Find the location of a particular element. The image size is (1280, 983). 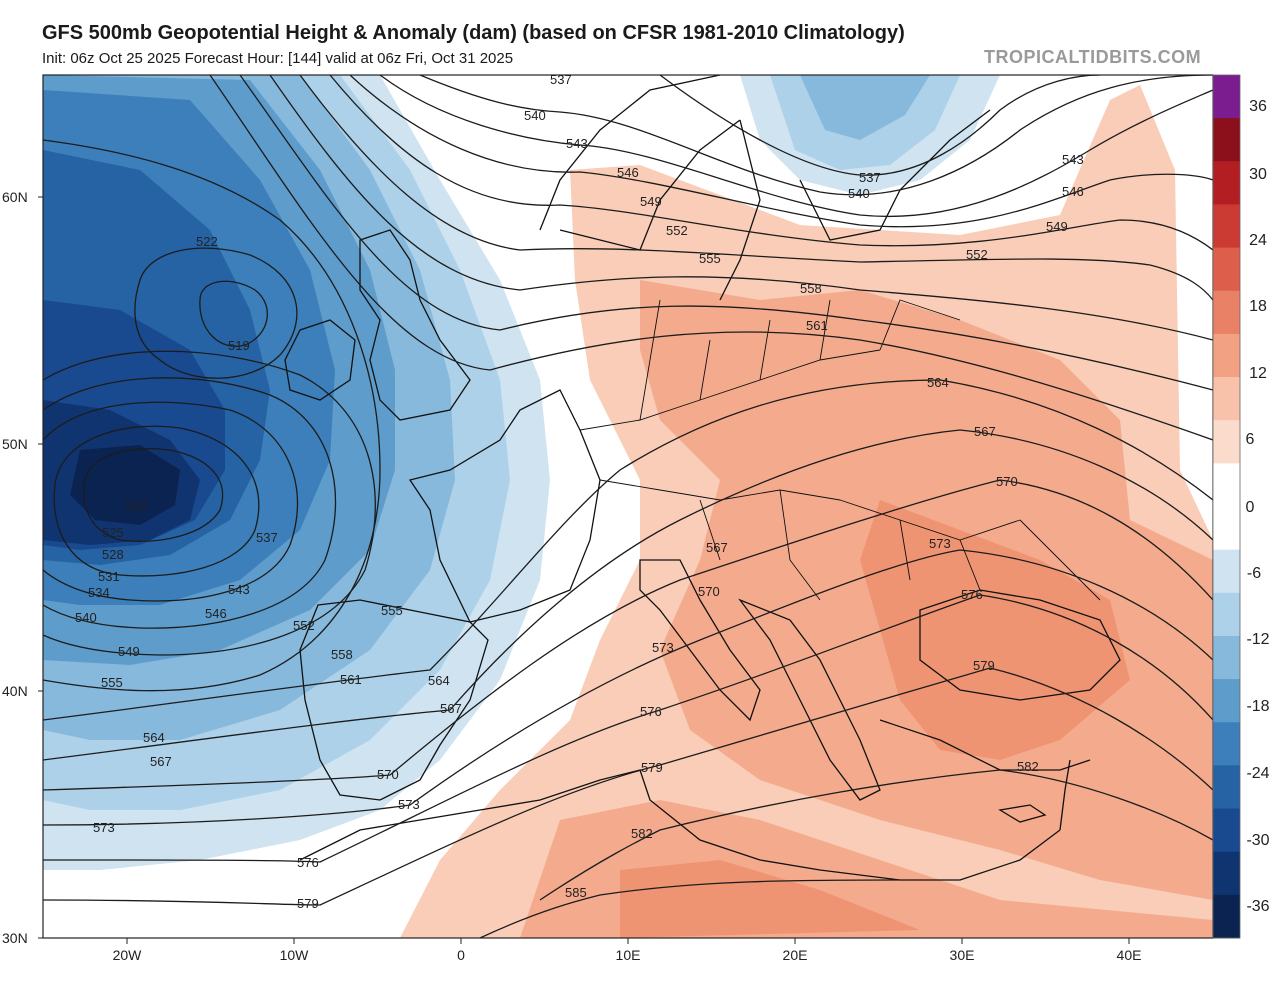

colorbar-tick-label: 0 is located at coordinates (1250, 507).